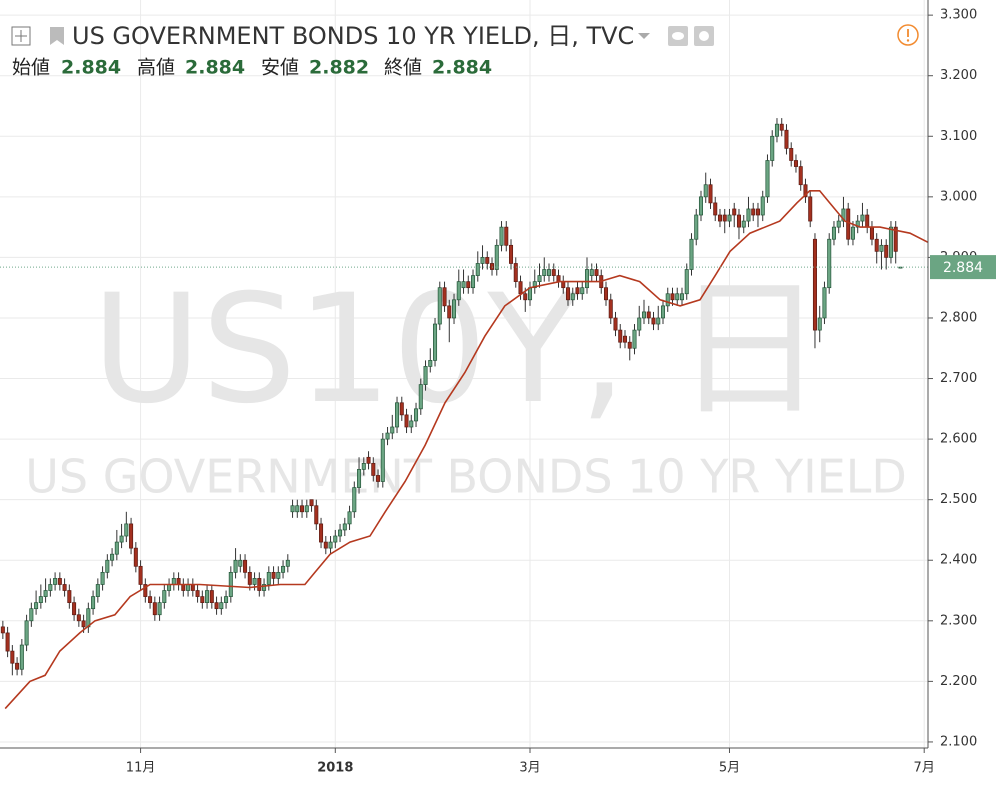 Image resolution: width=998 pixels, height=786 pixels. What do you see at coordinates (958, 75) in the screenshot?
I see `y-tick-label: 3.200` at bounding box center [958, 75].